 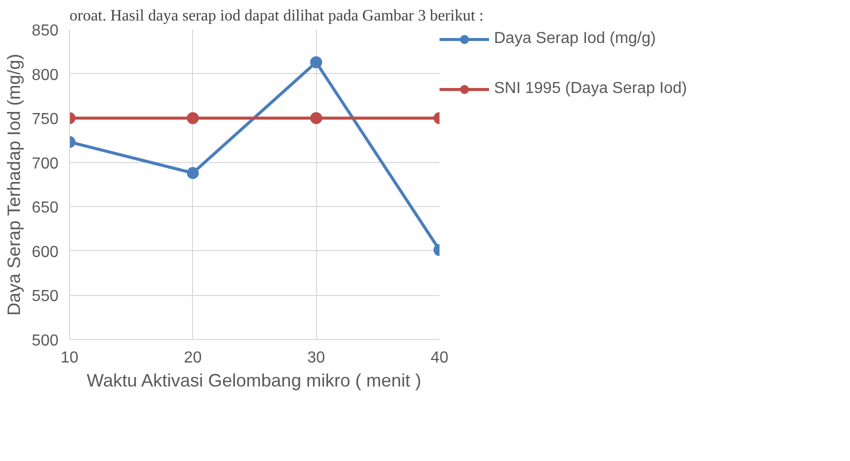 What do you see at coordinates (45, 341) in the screenshot?
I see `y-tick-label: 500` at bounding box center [45, 341].